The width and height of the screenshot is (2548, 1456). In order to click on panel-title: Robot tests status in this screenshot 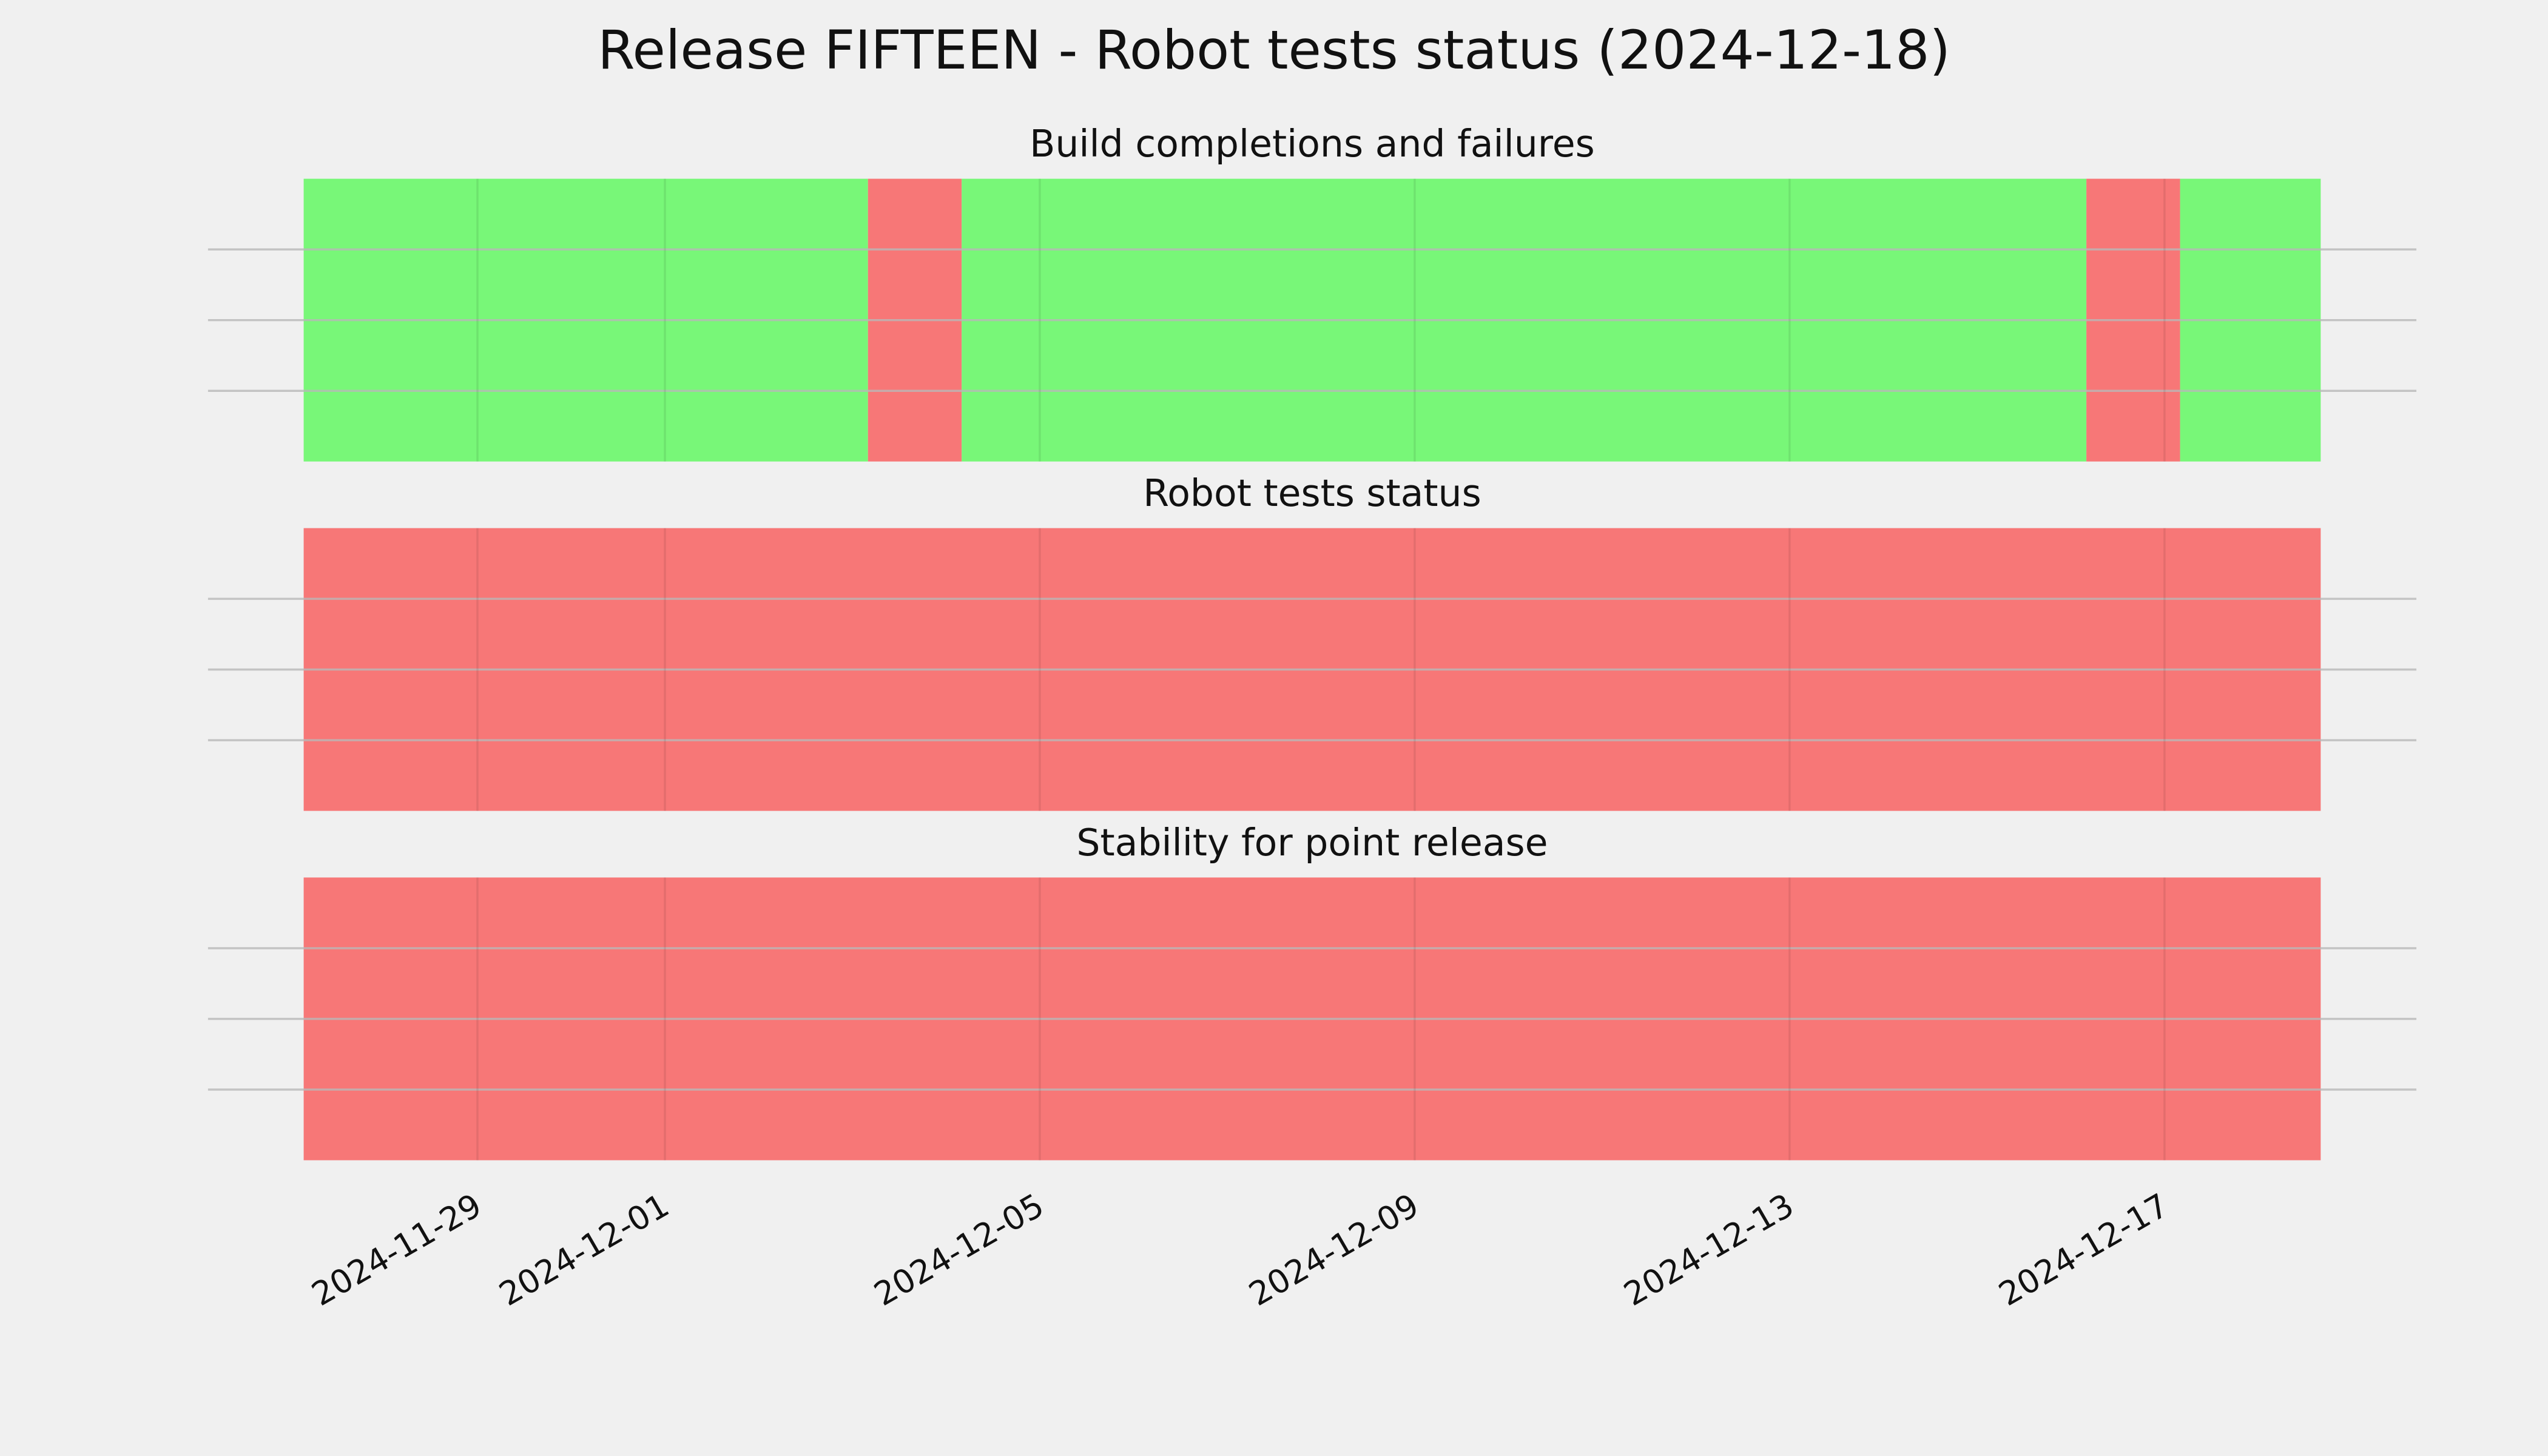, I will do `click(1312, 493)`.